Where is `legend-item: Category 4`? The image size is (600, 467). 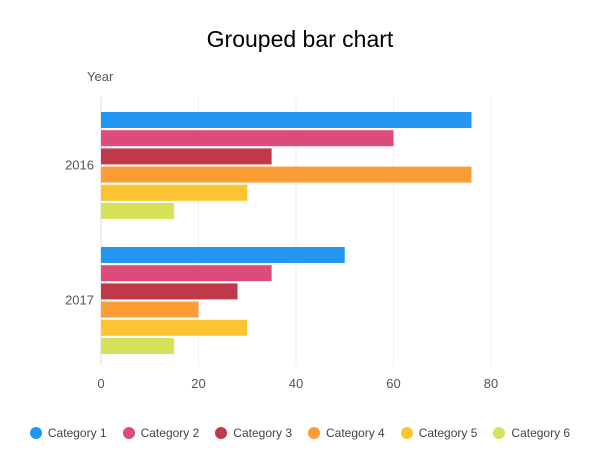
legend-item: Category 4 is located at coordinates (346, 433).